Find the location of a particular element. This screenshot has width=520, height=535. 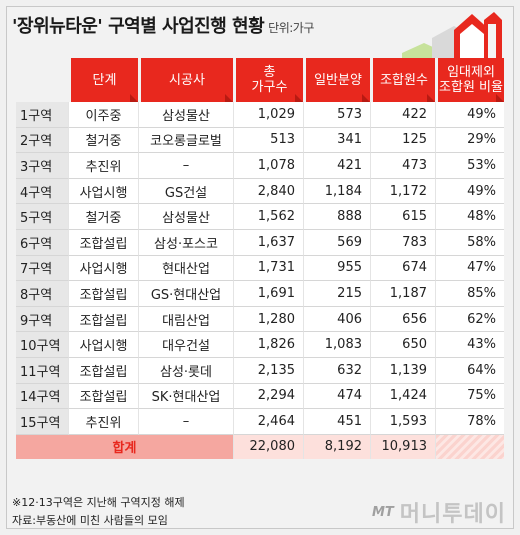

header-builder: 시공사 is located at coordinates (185, 80).